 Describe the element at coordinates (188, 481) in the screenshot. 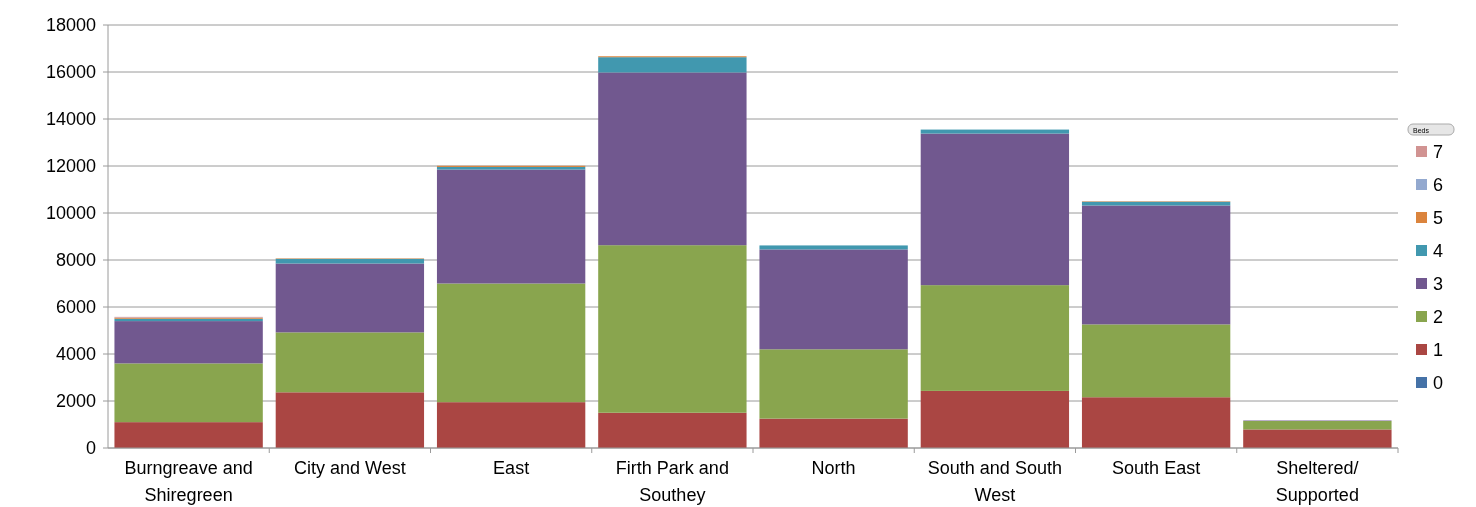

I see `x-tick-label: Burngreave and Shiregreen` at that location.